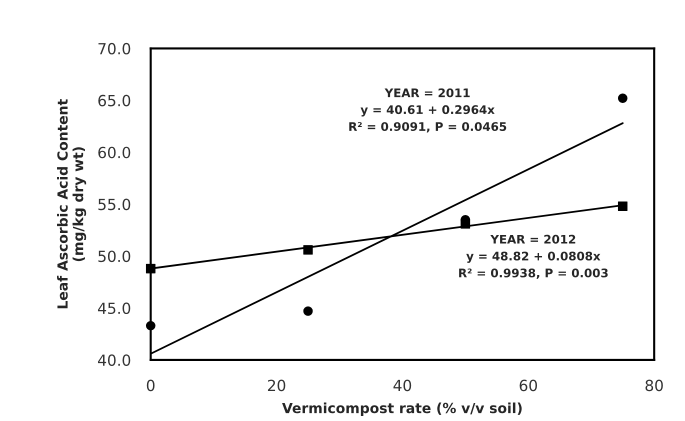 The height and width of the screenshot is (421, 685). I want to click on x-tick-label: 80, so click(654, 386).